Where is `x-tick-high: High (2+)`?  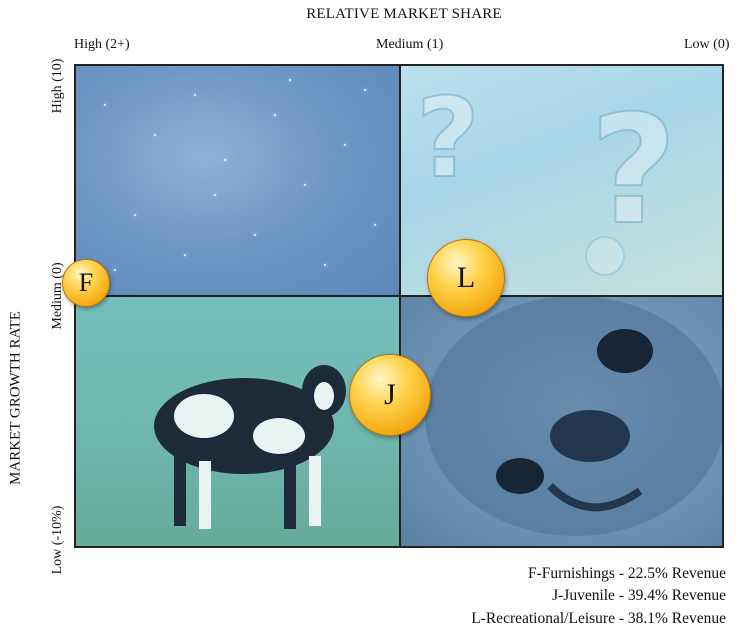
x-tick-high: High (2+) is located at coordinates (102, 44).